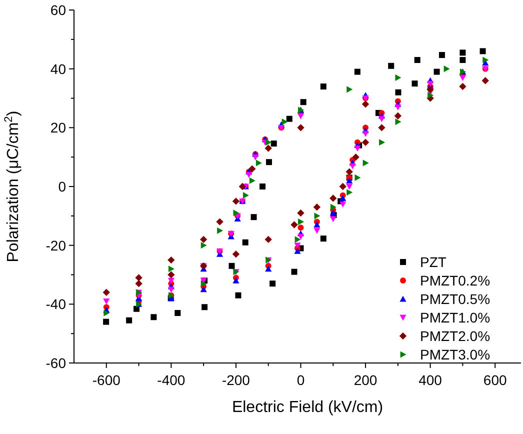 The height and width of the screenshot is (434, 523). Describe the element at coordinates (433, 262) in the screenshot. I see `legend-label: PZT` at that location.